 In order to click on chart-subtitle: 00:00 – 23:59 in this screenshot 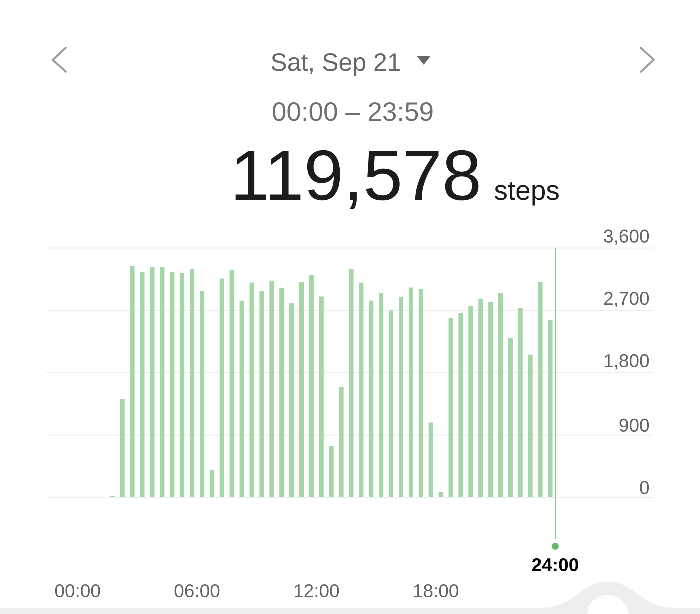, I will do `click(352, 112)`.